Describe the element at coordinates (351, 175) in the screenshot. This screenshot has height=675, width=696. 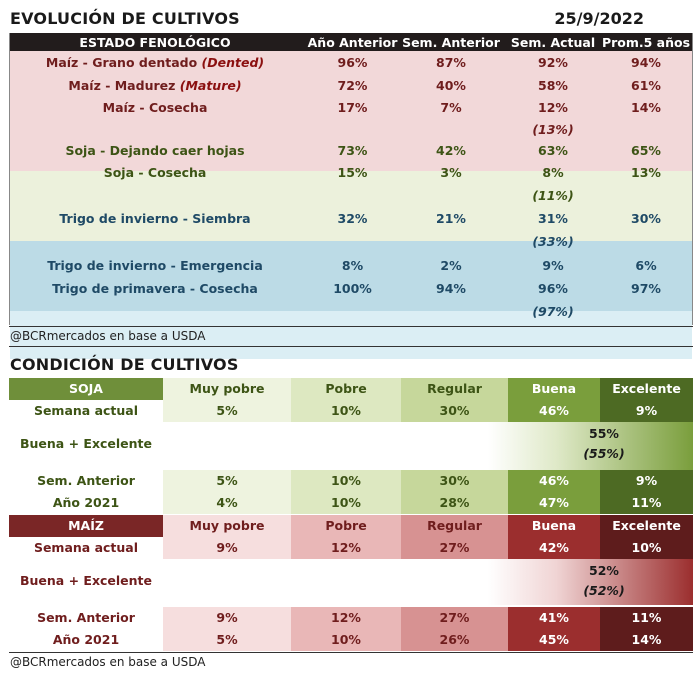
I see `table-row: Soja - Cosecha 15% 3% 8% 13%` at that location.